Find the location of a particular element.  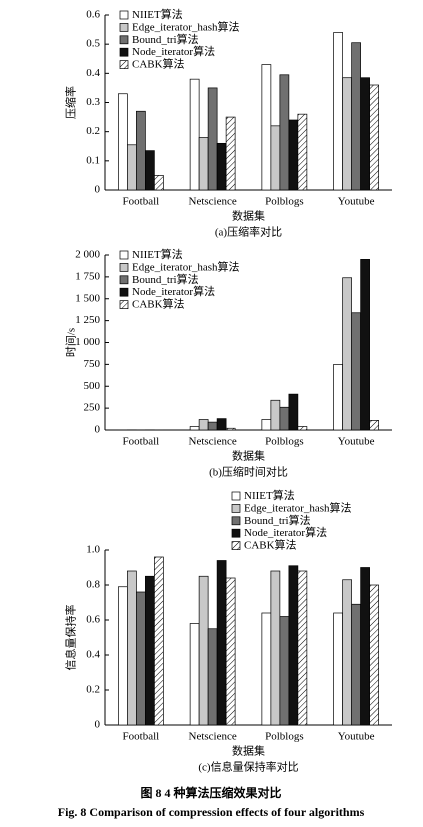

y-axis-label: 时间/s is located at coordinates (71, 342).